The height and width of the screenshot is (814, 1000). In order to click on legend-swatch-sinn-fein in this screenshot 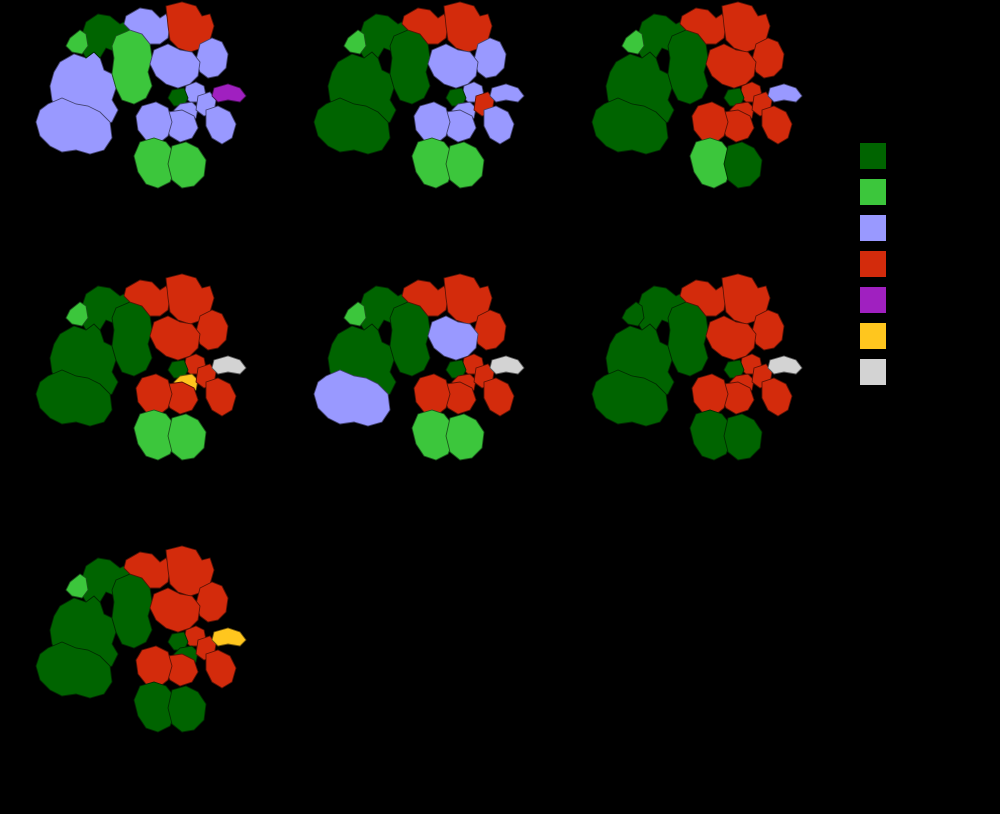, I will do `click(873, 192)`.